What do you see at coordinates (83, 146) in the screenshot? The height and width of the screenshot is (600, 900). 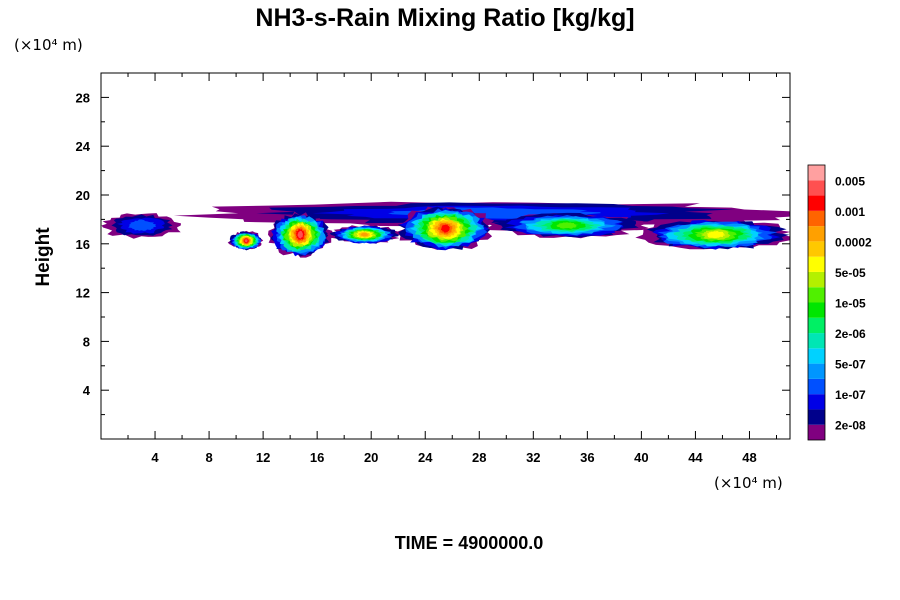 I see `y-tick-label: 24` at bounding box center [83, 146].